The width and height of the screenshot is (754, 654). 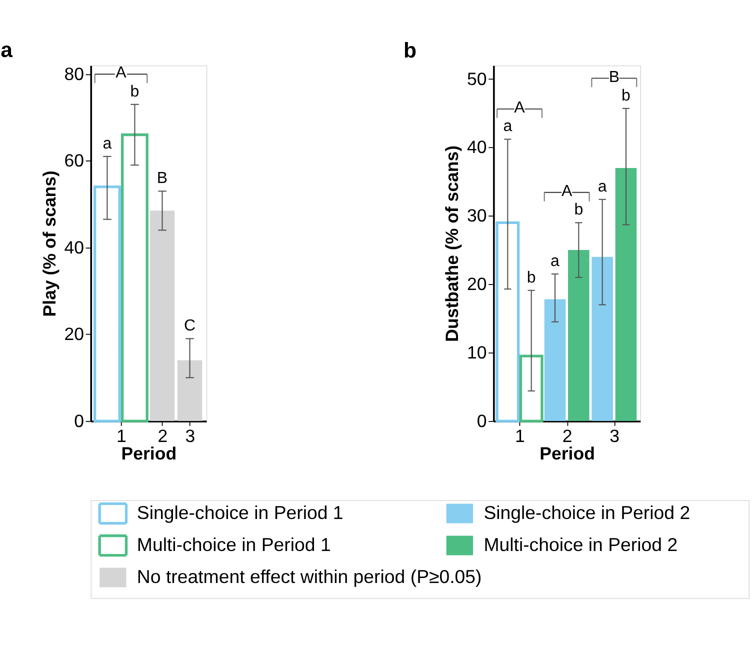 What do you see at coordinates (190, 326) in the screenshot?
I see `annotation: C` at bounding box center [190, 326].